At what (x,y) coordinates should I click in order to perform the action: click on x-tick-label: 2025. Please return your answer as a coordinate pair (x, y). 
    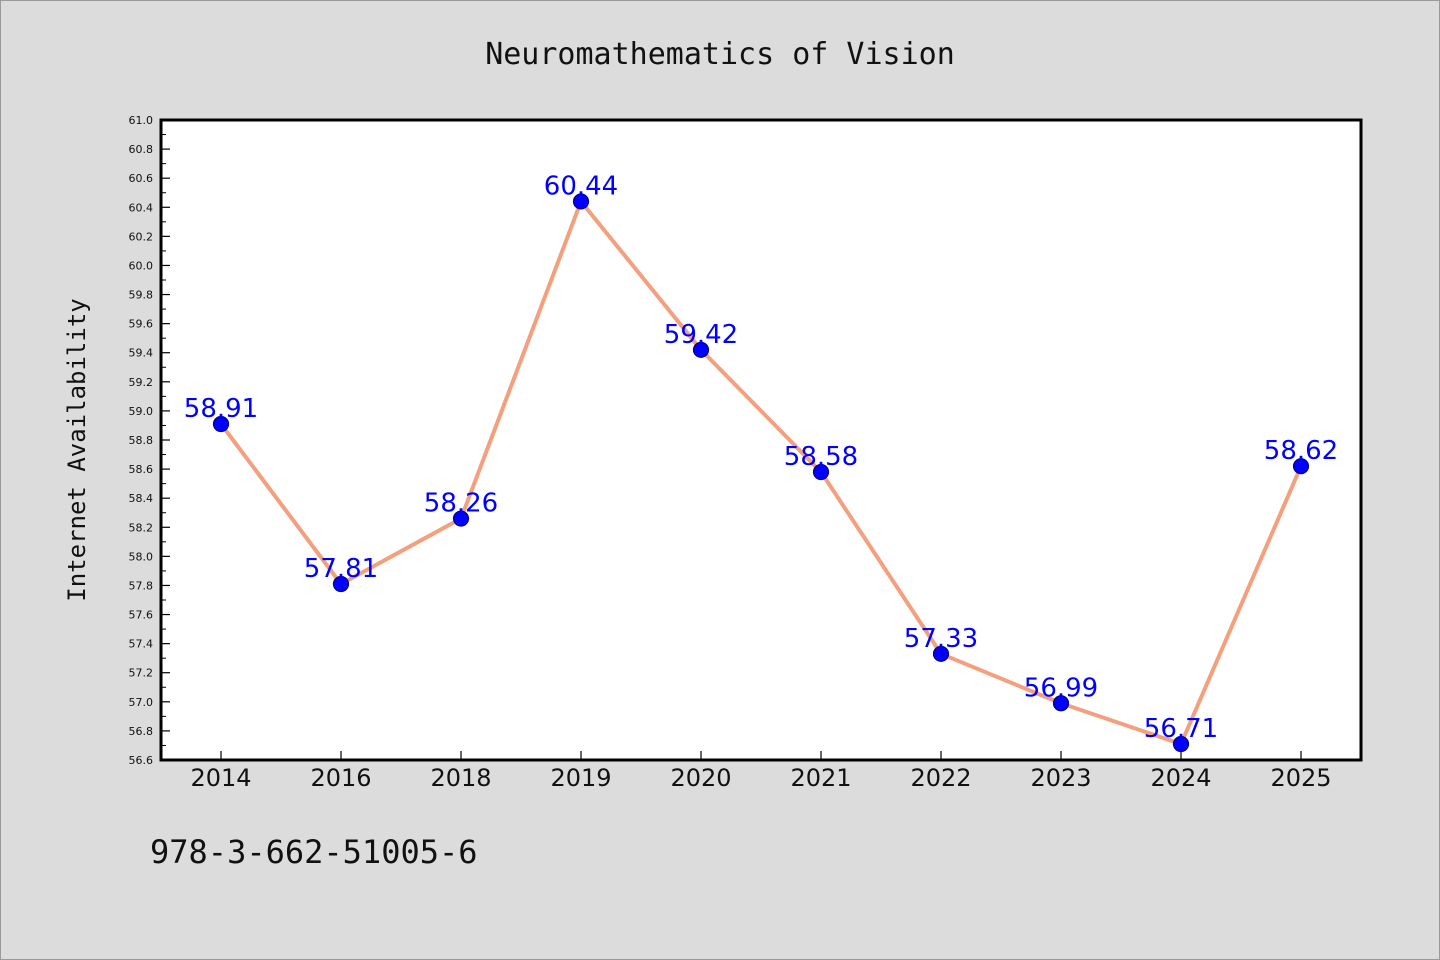
    Looking at the image, I should click on (1300, 778).